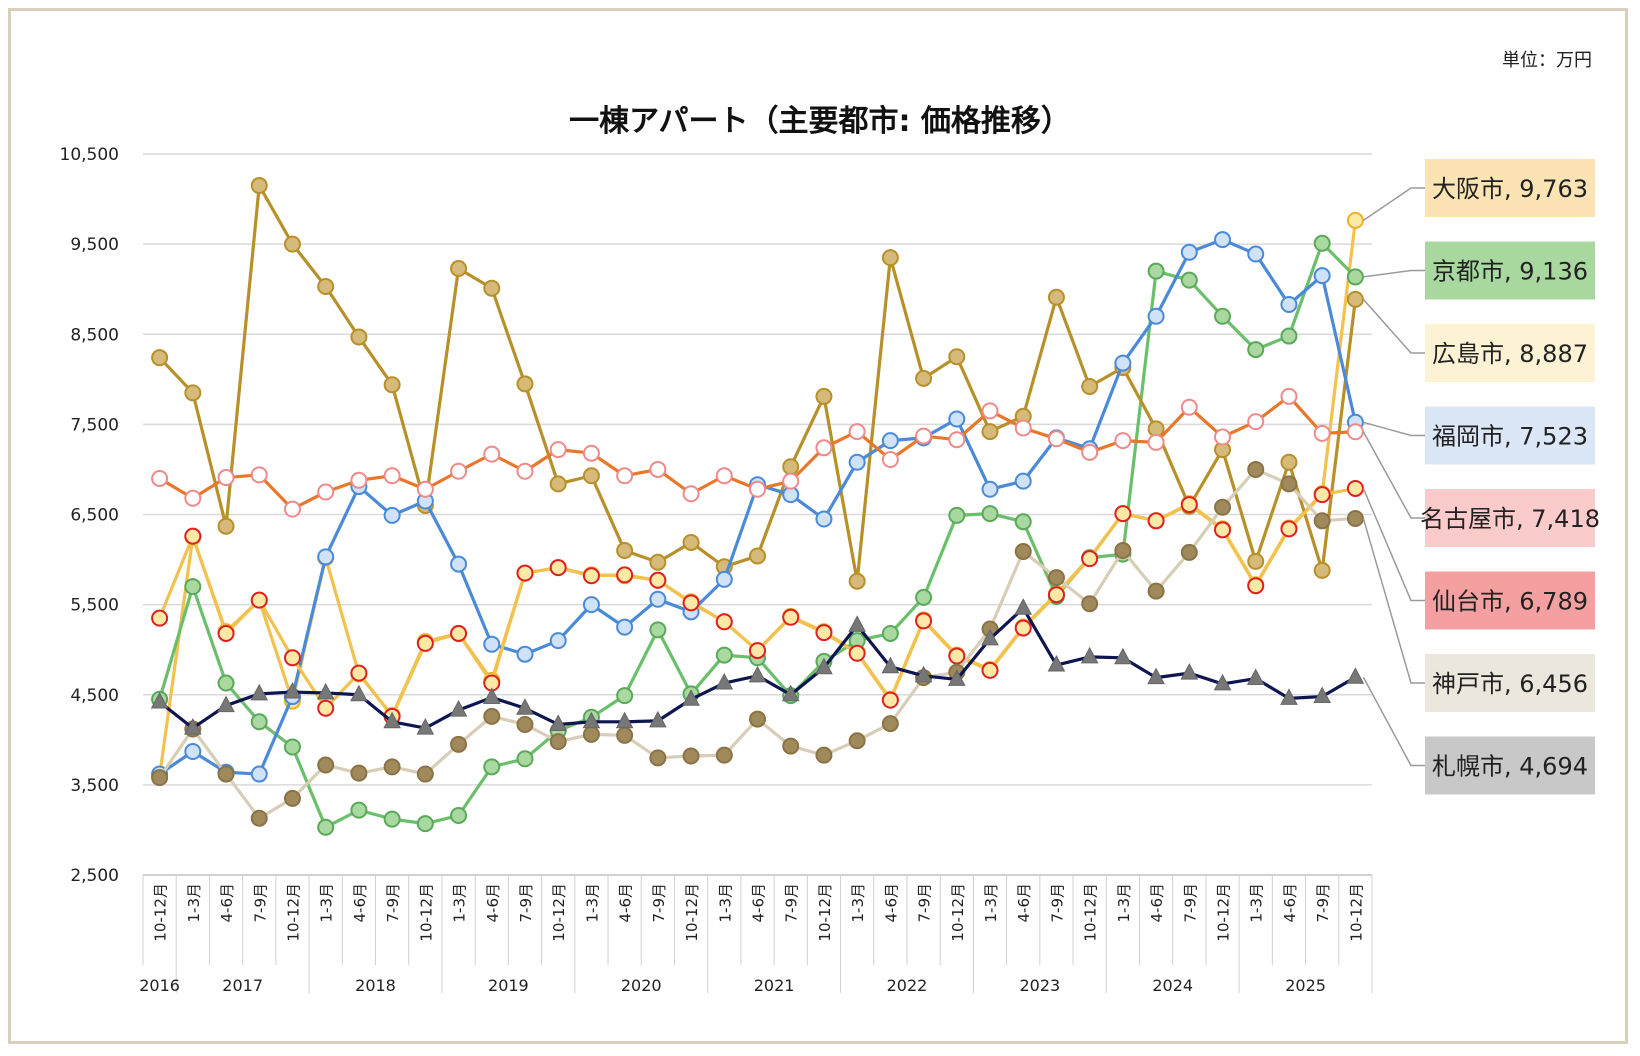 Image resolution: width=1640 pixels, height=1056 pixels. I want to click on y-tick-label: 5,500, so click(94, 606).